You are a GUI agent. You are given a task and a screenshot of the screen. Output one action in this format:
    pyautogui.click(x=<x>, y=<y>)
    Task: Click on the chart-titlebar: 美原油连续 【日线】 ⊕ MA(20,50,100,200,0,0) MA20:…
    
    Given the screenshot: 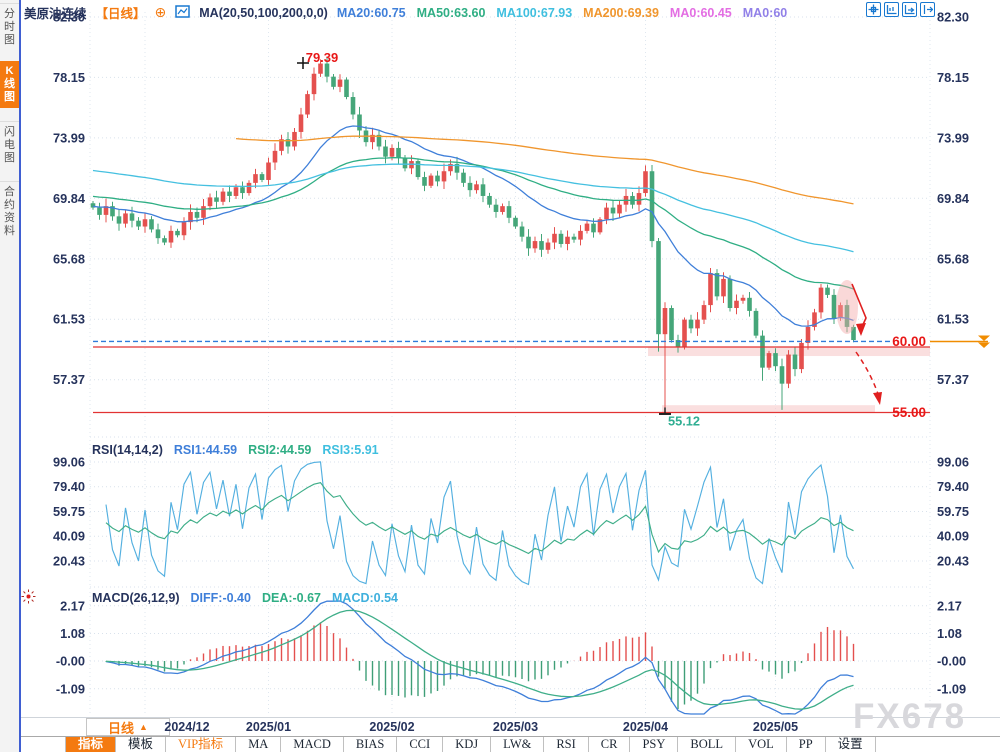 What is the action you would take?
    pyautogui.click(x=405, y=12)
    